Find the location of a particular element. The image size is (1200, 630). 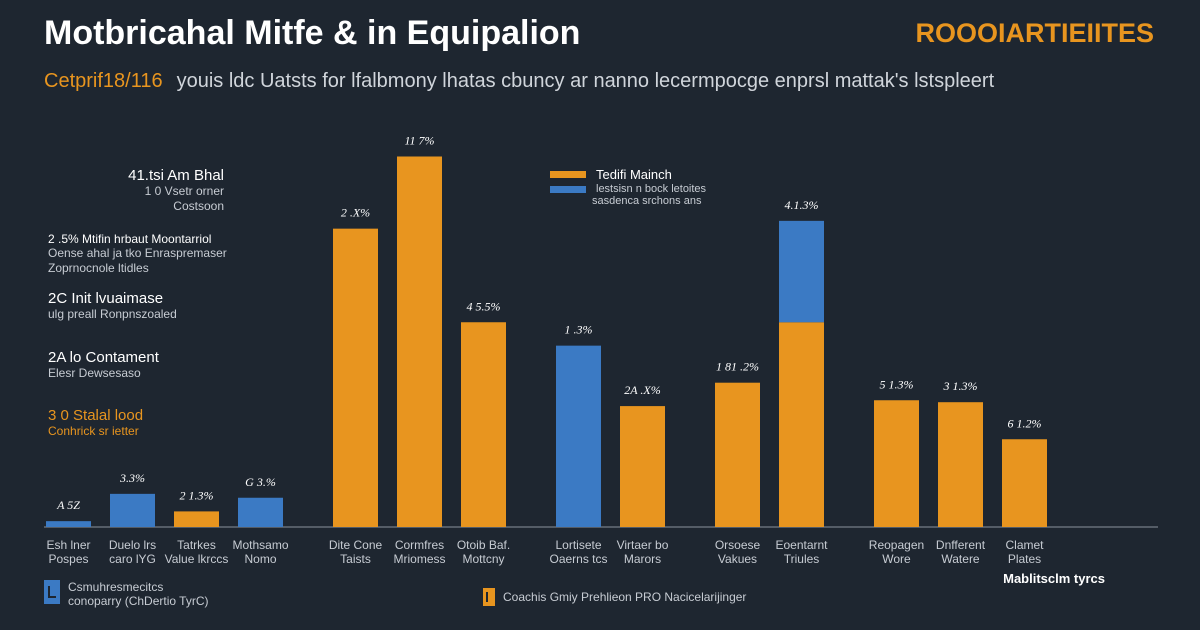

x-tick-label: Orsoese is located at coordinates (738, 545).